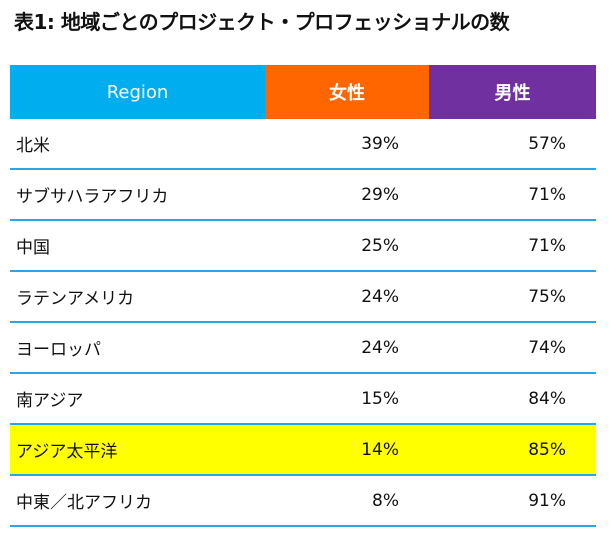 This screenshot has width=614, height=535. I want to click on table-row: 中東／北アフリカ 8% 91%, so click(303, 501).